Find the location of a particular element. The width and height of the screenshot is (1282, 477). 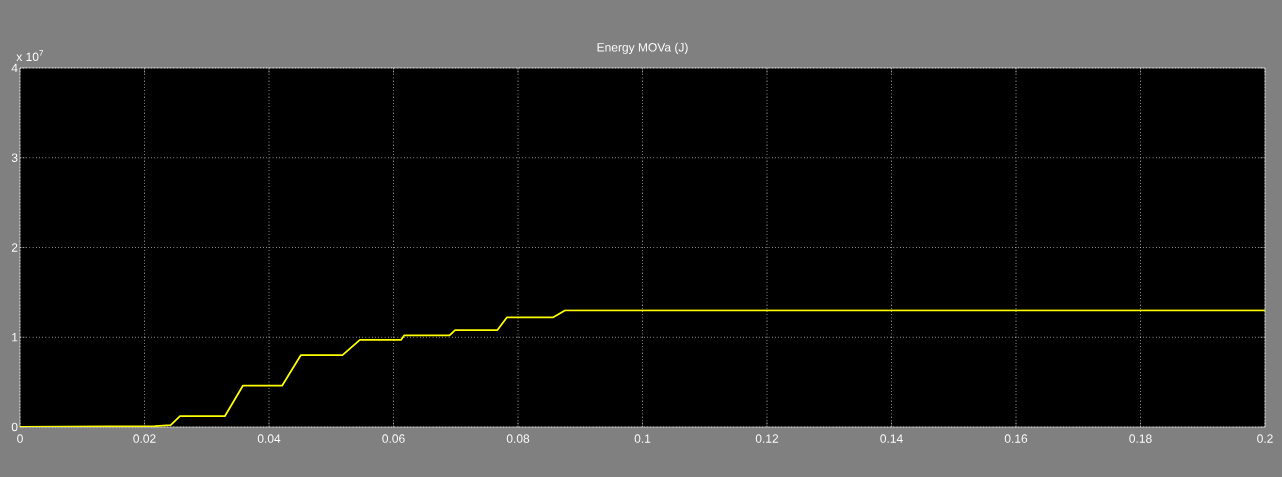

chart-title: Energy MOVa (J) is located at coordinates (642, 48).